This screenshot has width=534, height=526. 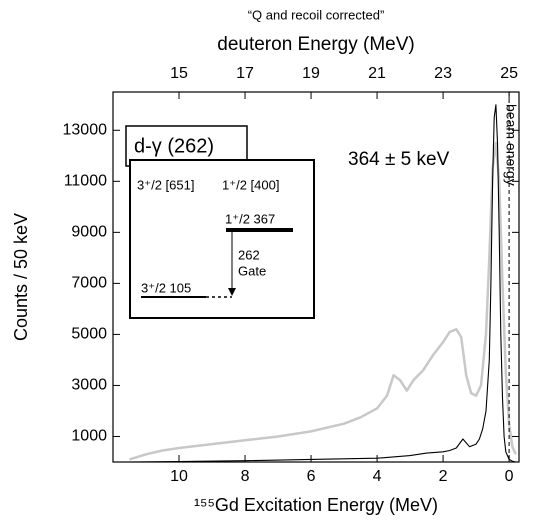 I want to click on legend-label: d-γ (262), so click(x=174, y=146).